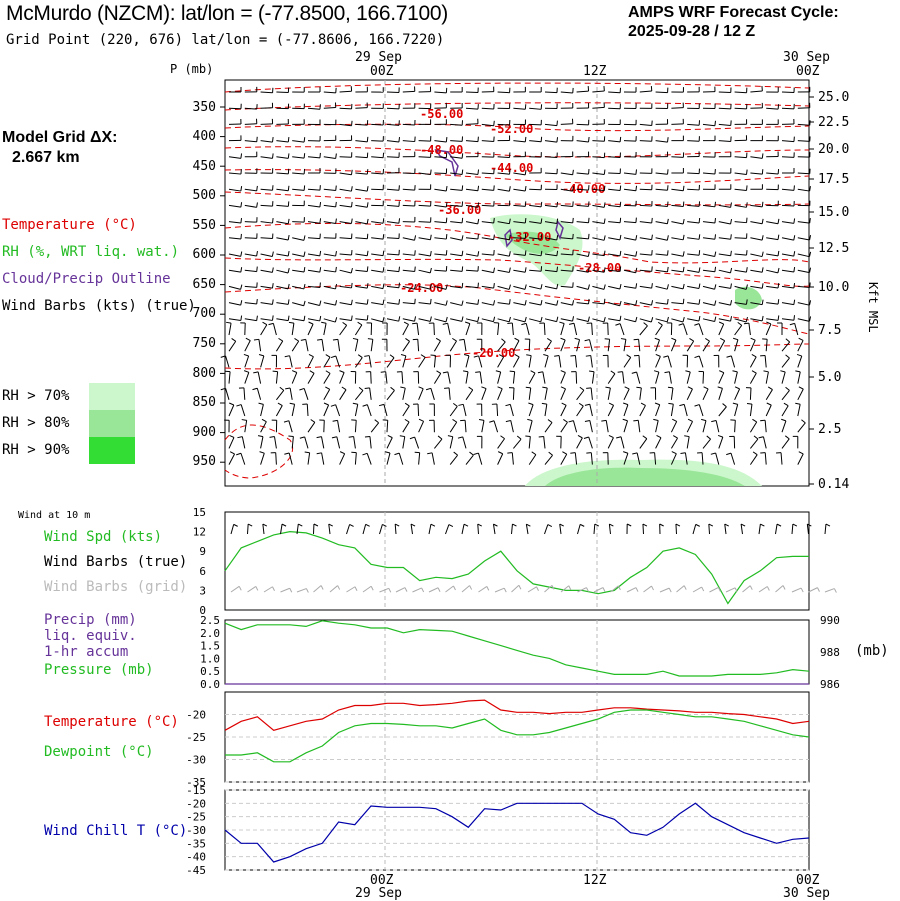 The image size is (900, 901). What do you see at coordinates (202, 551) in the screenshot?
I see `wind-y-label: 9` at bounding box center [202, 551].